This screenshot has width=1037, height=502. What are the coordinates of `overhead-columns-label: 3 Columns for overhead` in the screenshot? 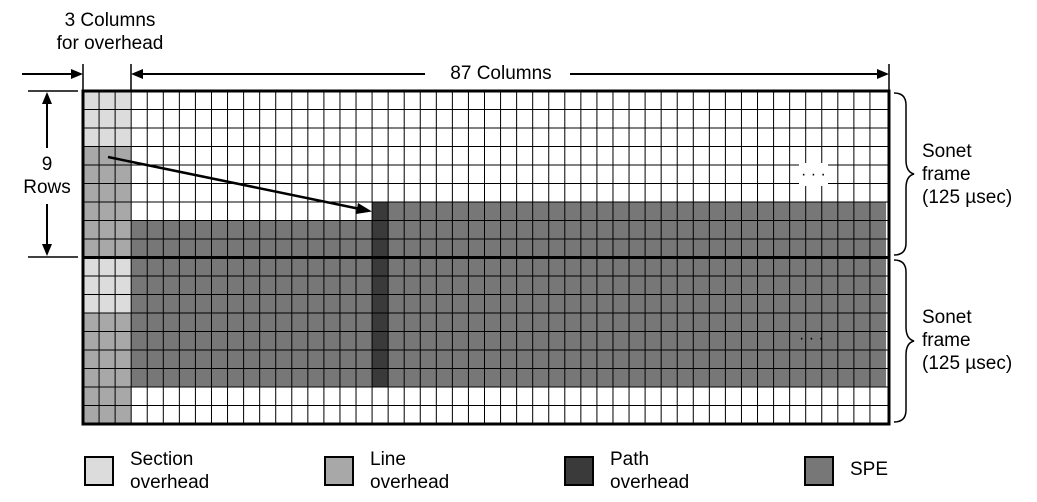 It's located at (110, 32).